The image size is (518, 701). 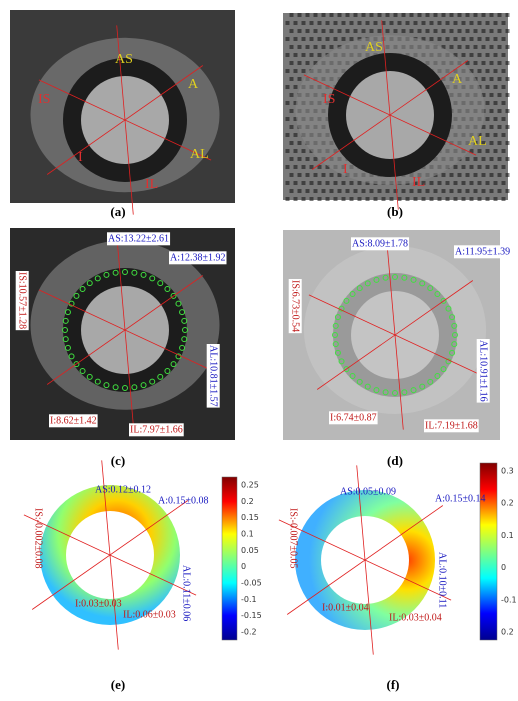 I want to click on panel: AS A IS AL I IL (a), so click(x=122, y=114).